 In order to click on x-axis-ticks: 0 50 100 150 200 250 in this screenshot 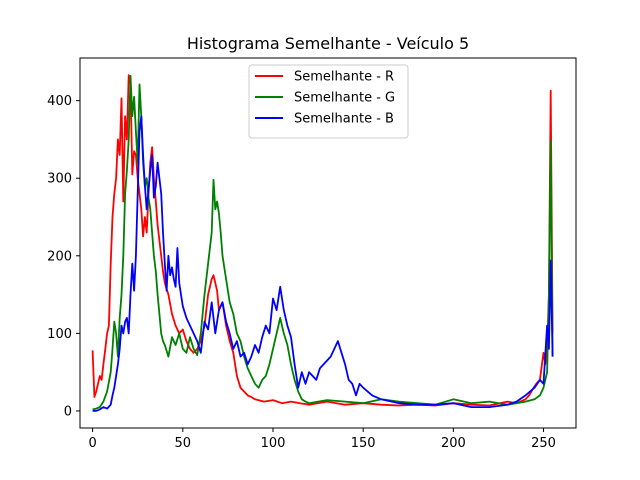, I will do `click(322, 439)`.